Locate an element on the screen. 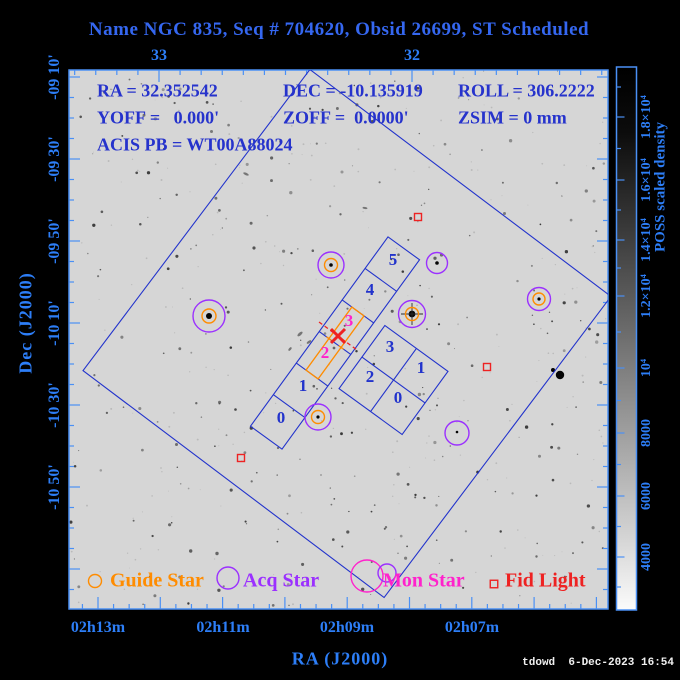 The height and width of the screenshot is (680, 680). x-axis-title: RA (J2000) is located at coordinates (340, 658).